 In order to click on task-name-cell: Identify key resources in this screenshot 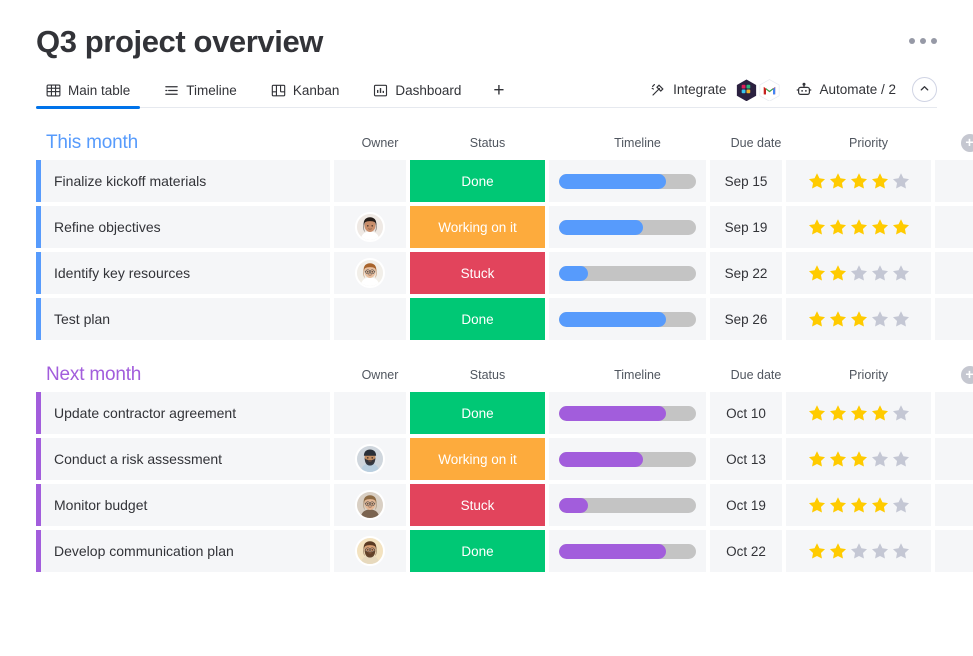, I will do `click(183, 273)`.